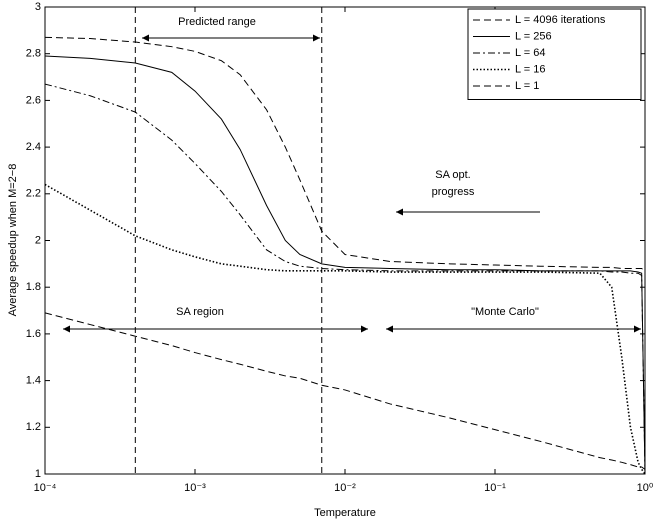  I want to click on legend-label: L = 64, so click(530, 53).